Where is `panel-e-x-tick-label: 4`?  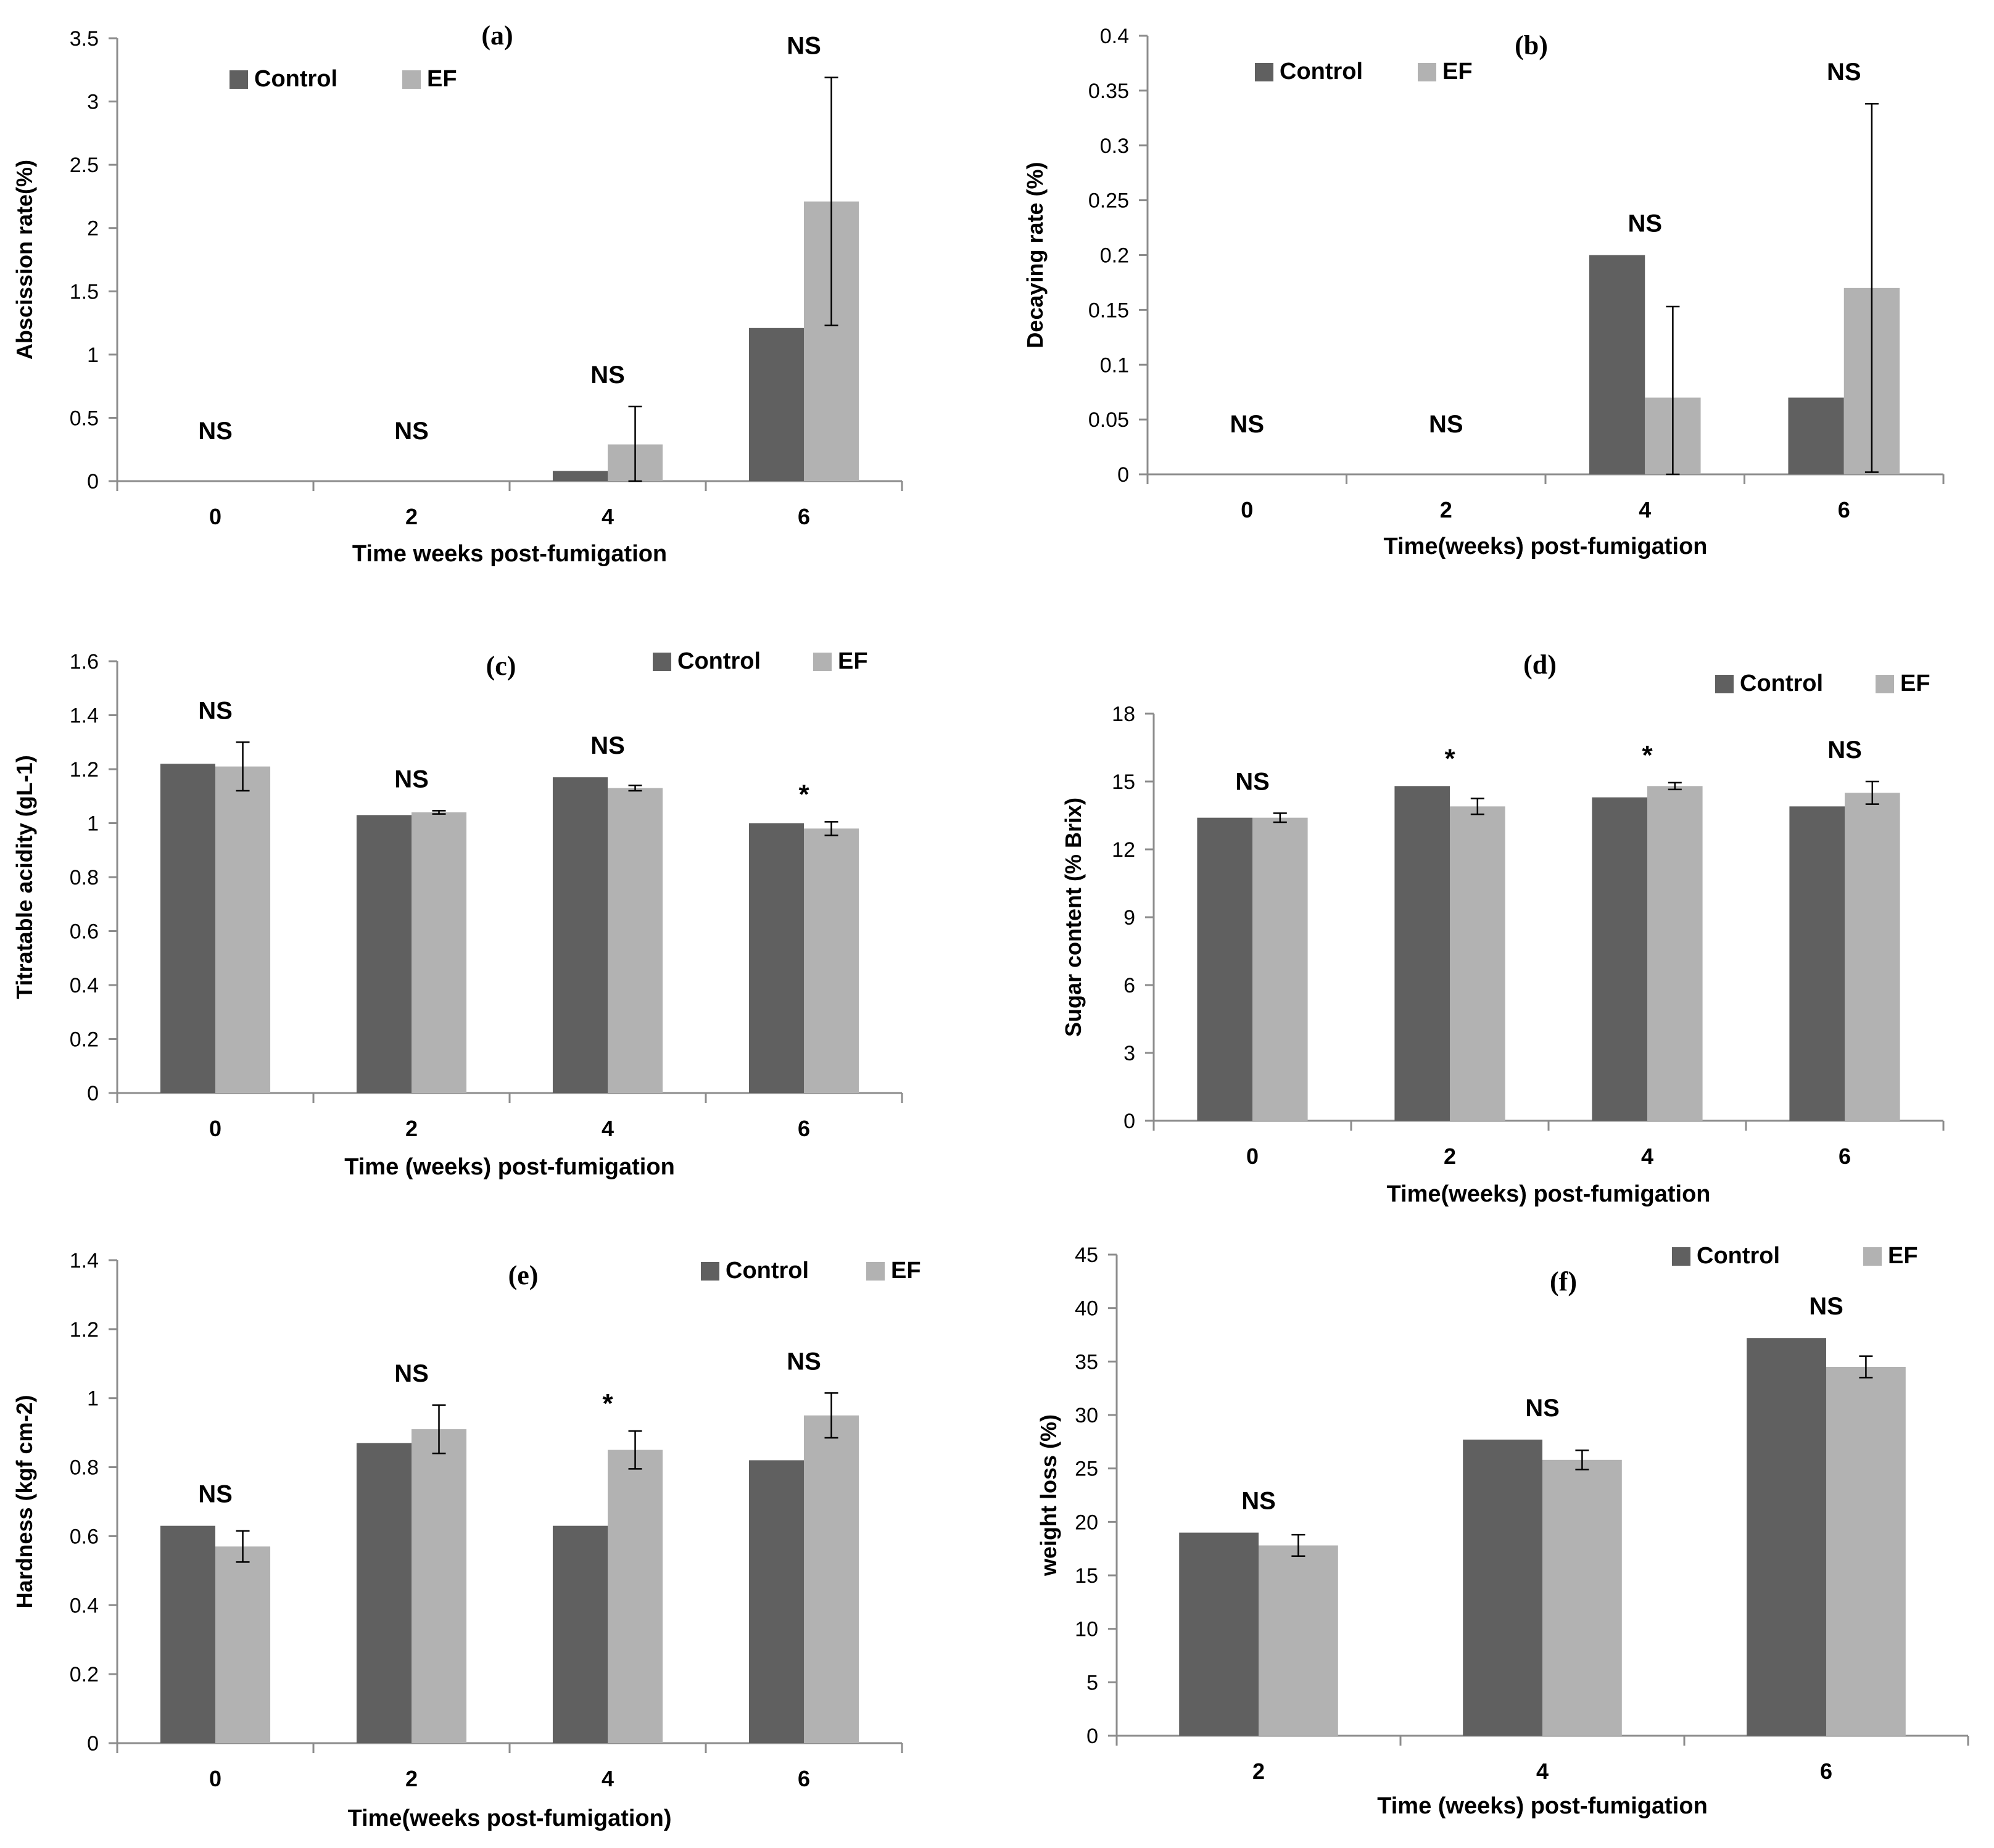
panel-e-x-tick-label: 4 is located at coordinates (608, 1778).